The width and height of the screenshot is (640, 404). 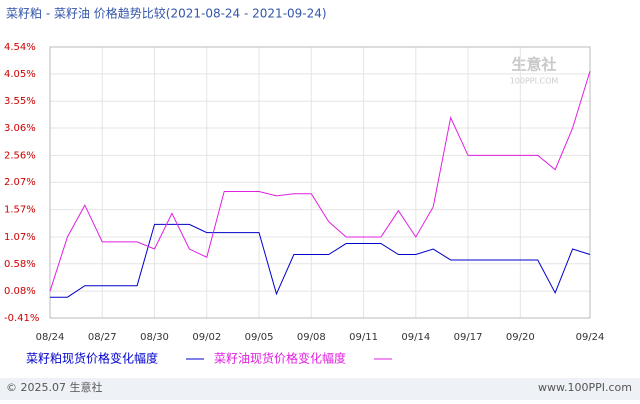 I want to click on x-tick-label: 09/11, so click(x=363, y=337).